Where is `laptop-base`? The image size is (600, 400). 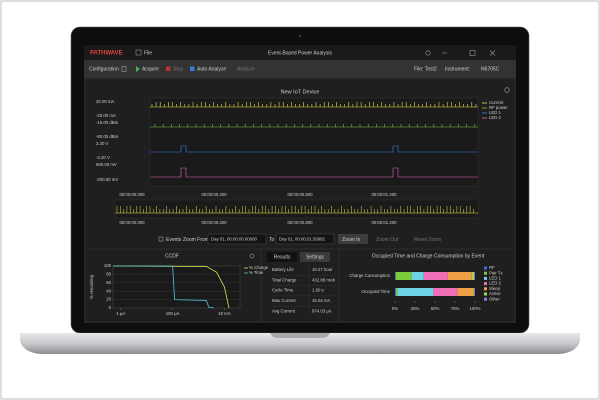 laptop-base is located at coordinates (300, 343).